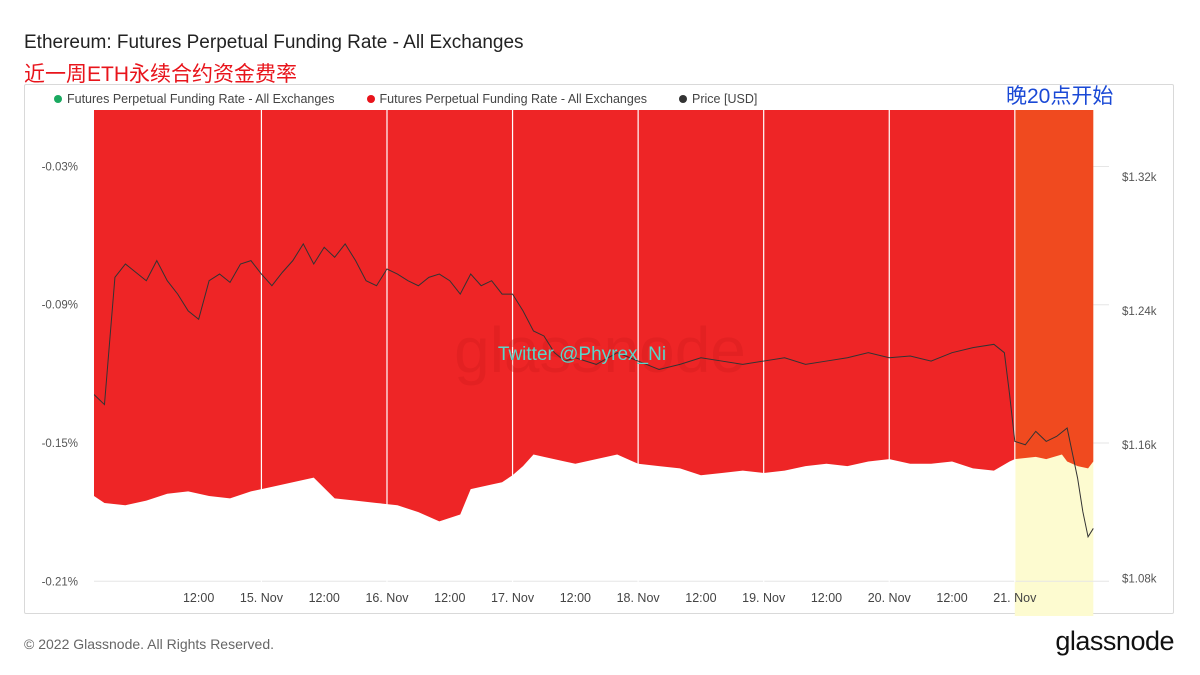  What do you see at coordinates (513, 598) in the screenshot?
I see `x-tick-label: 17. Nov` at bounding box center [513, 598].